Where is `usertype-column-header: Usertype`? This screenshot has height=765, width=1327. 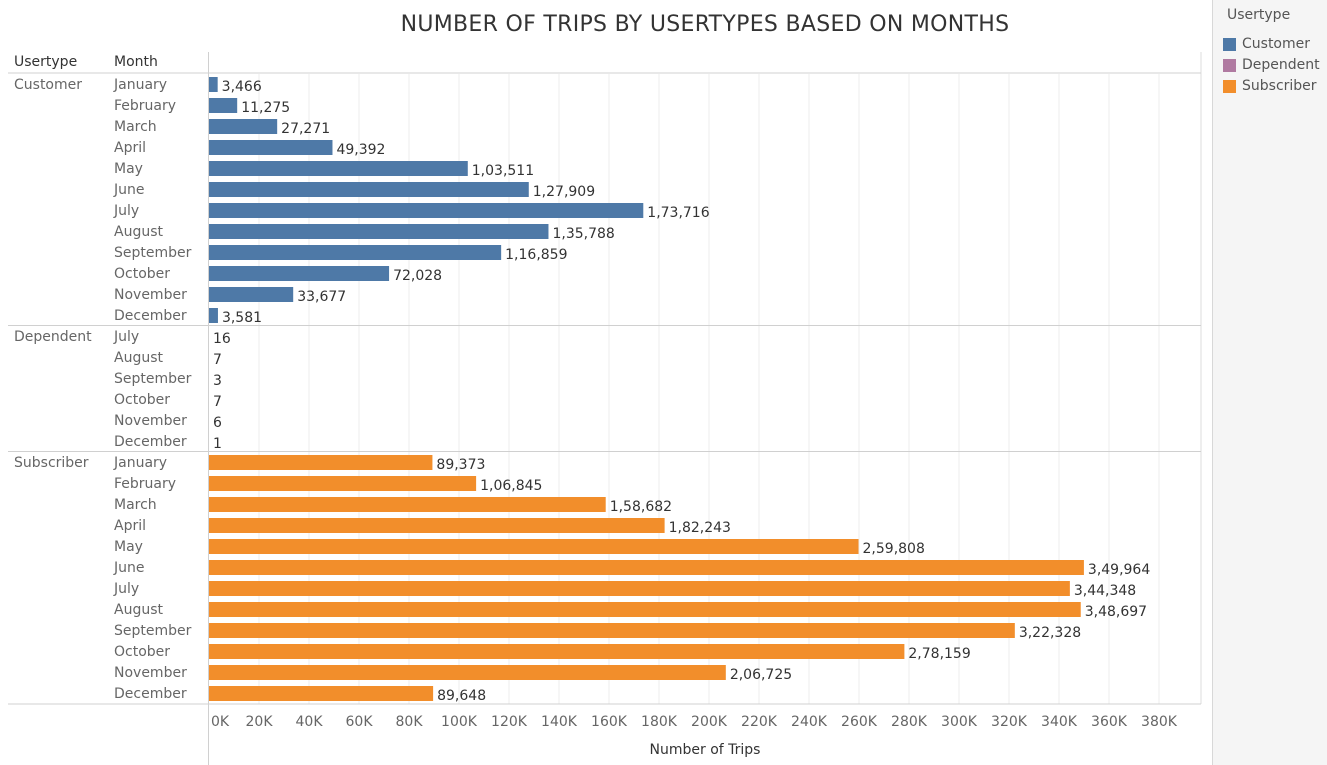 usertype-column-header: Usertype is located at coordinates (46, 62).